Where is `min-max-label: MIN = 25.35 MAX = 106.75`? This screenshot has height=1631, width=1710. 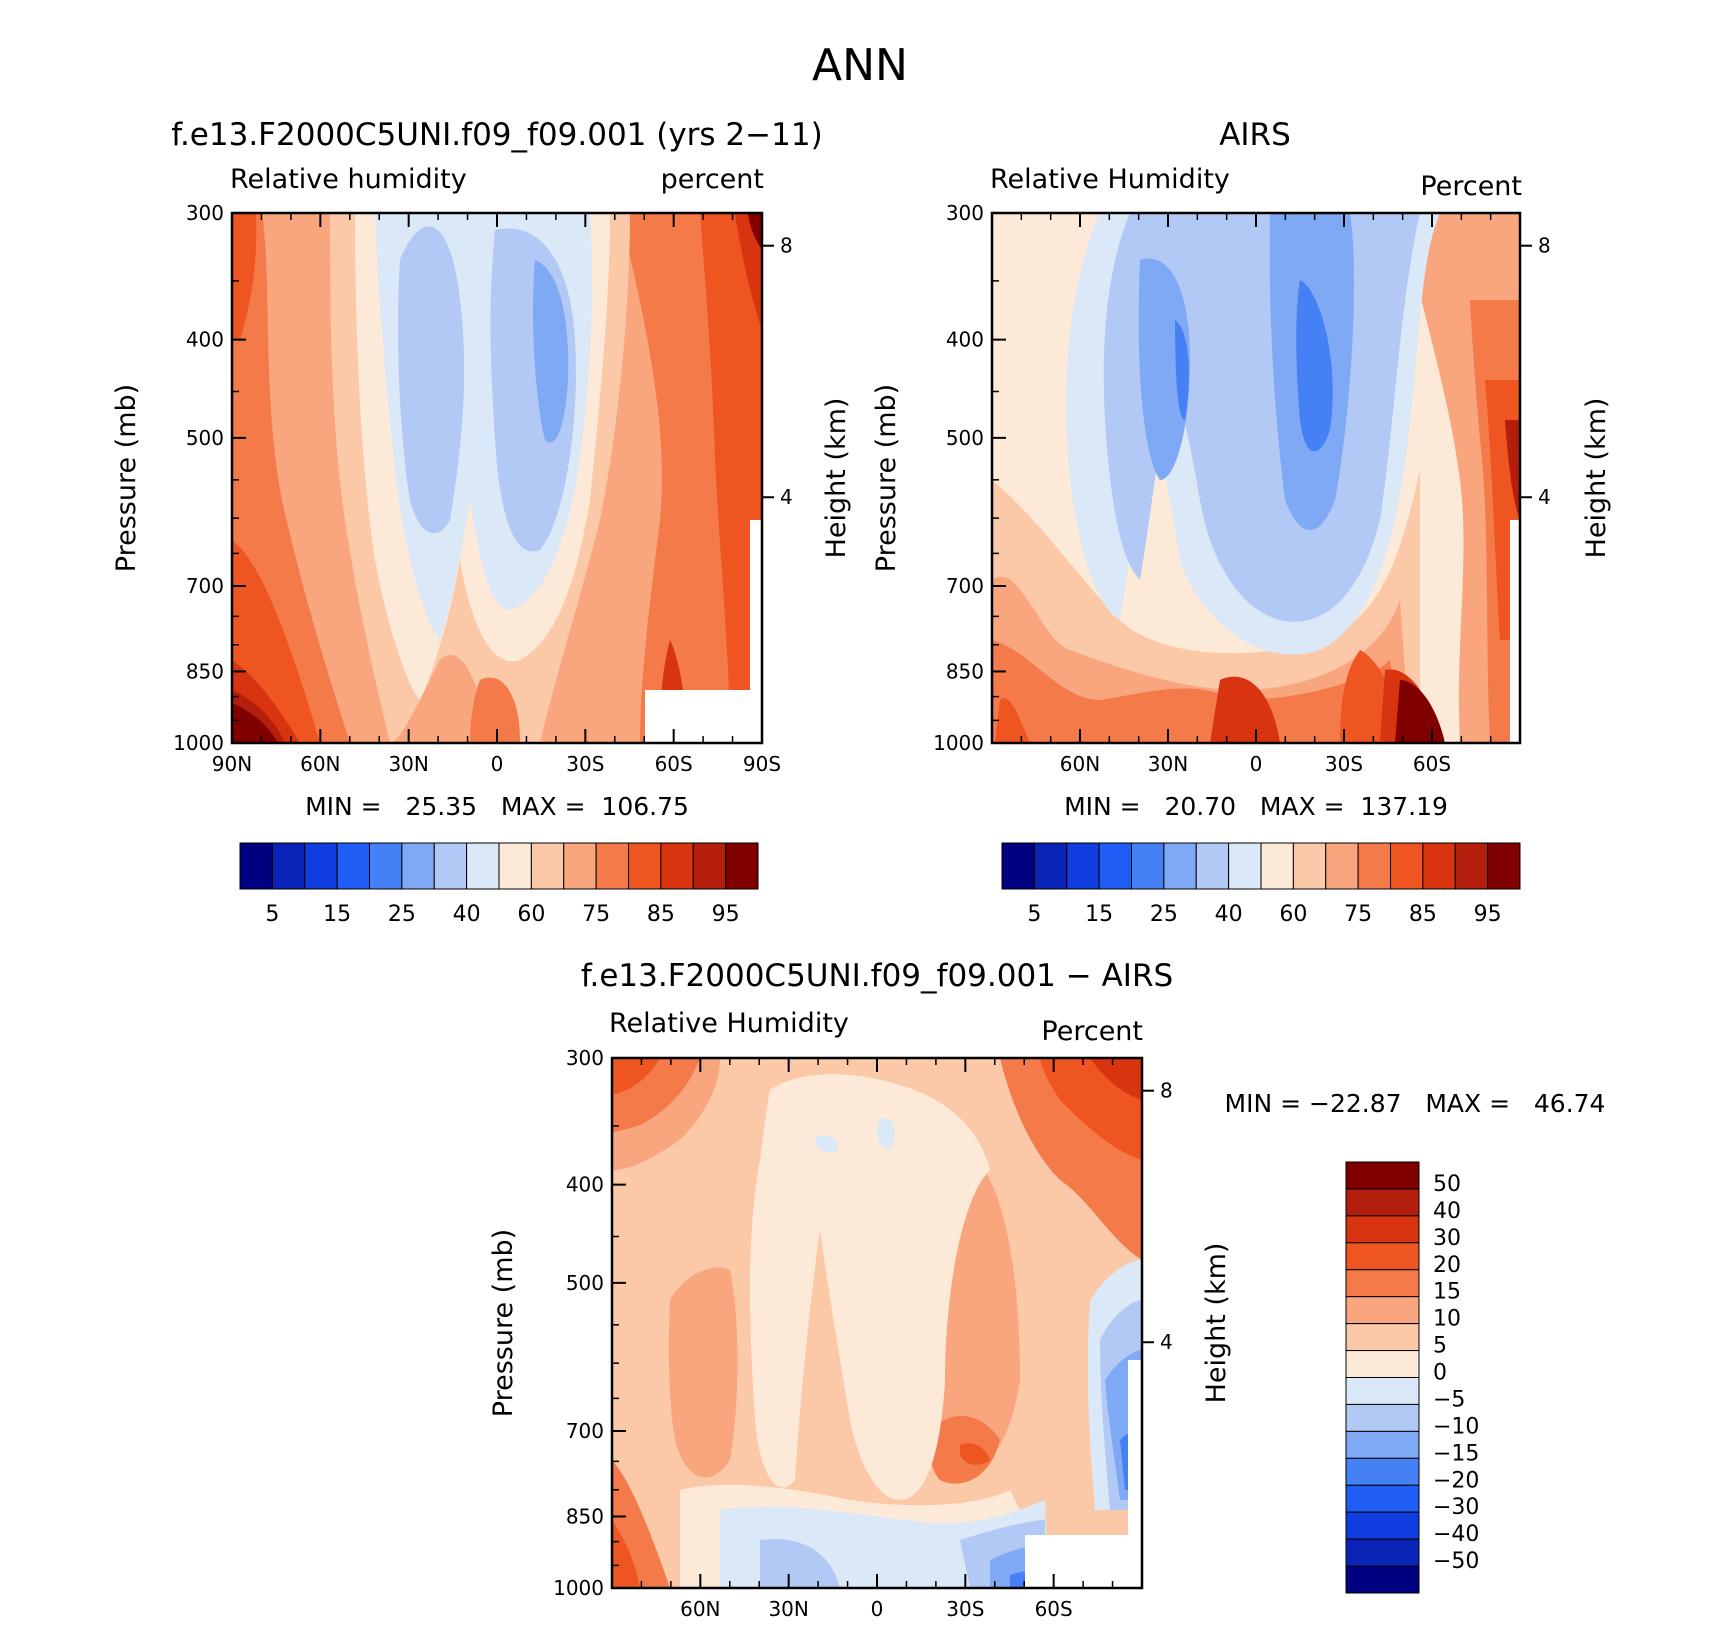
min-max-label: MIN = 25.35 MAX = 106.75 is located at coordinates (497, 806).